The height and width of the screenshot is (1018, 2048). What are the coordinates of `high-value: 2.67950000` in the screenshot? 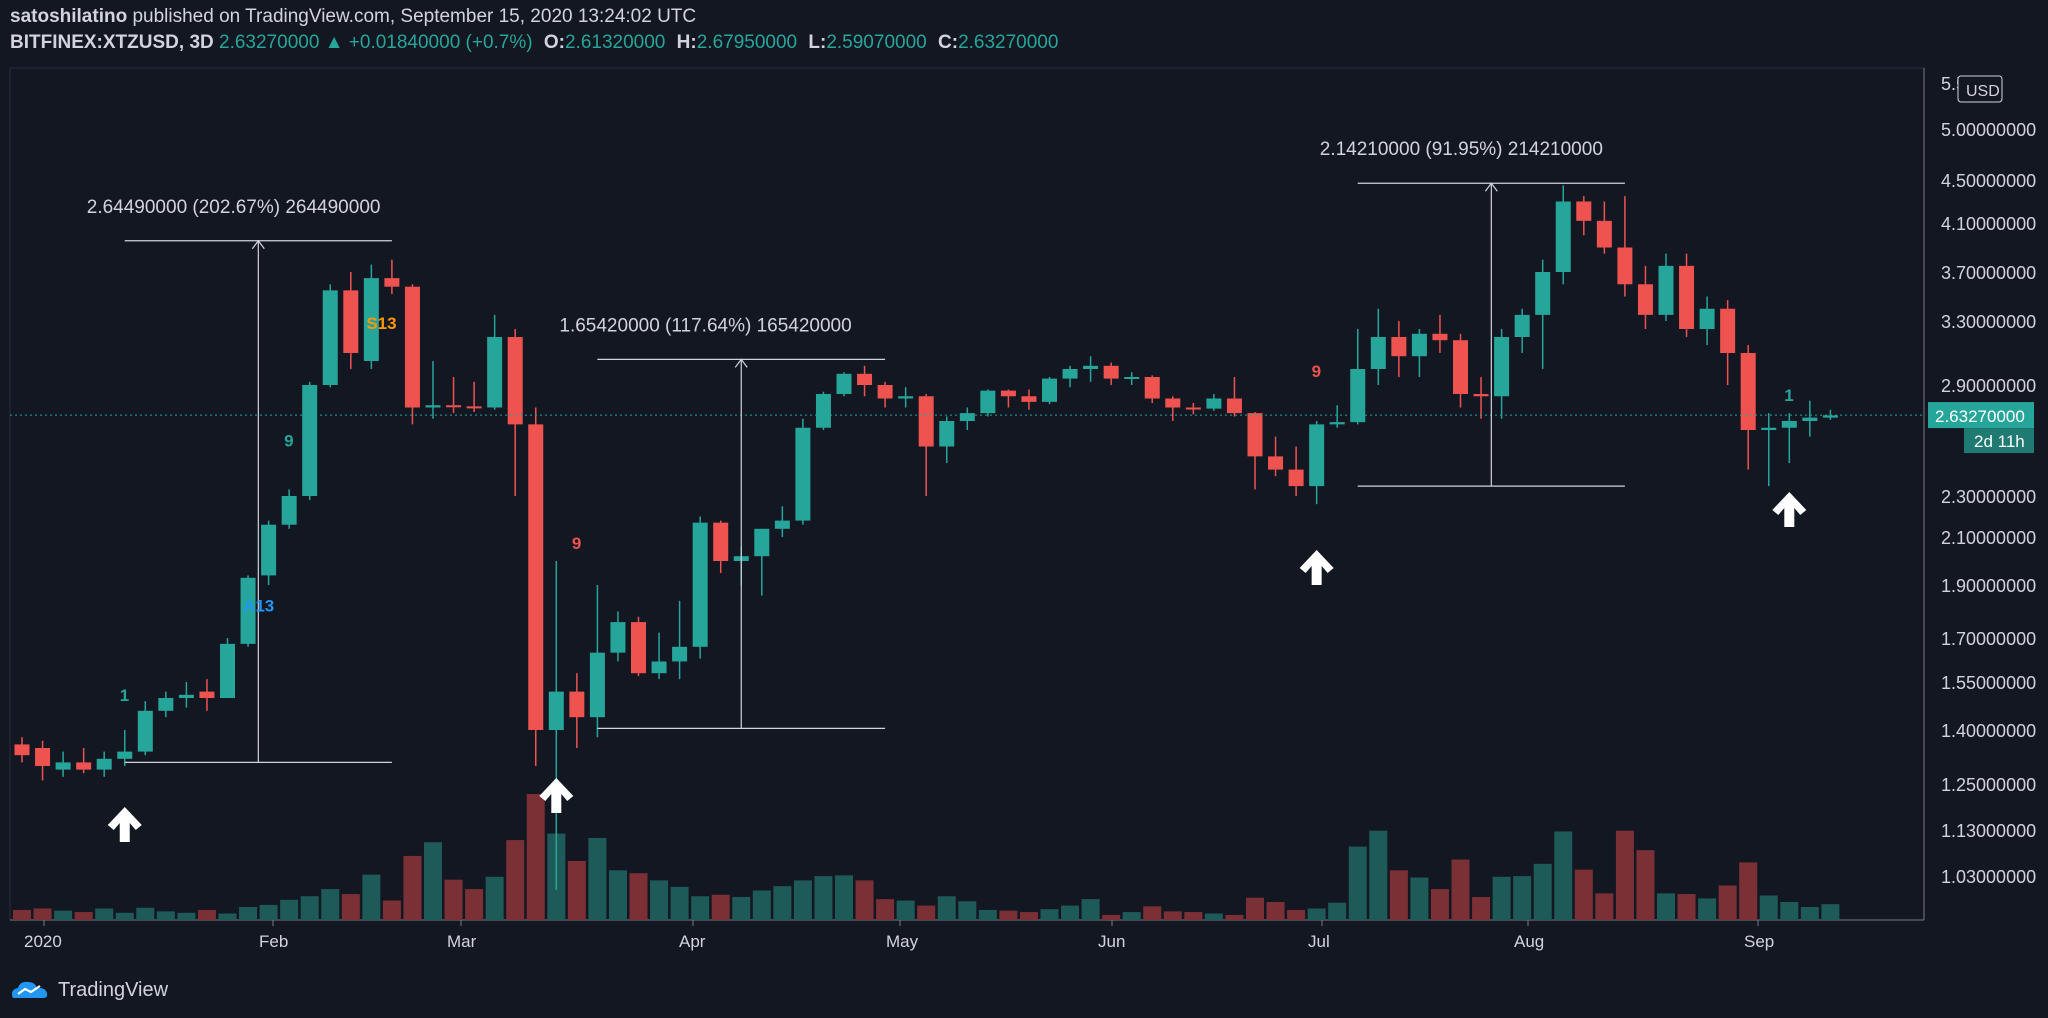 It's located at (747, 42).